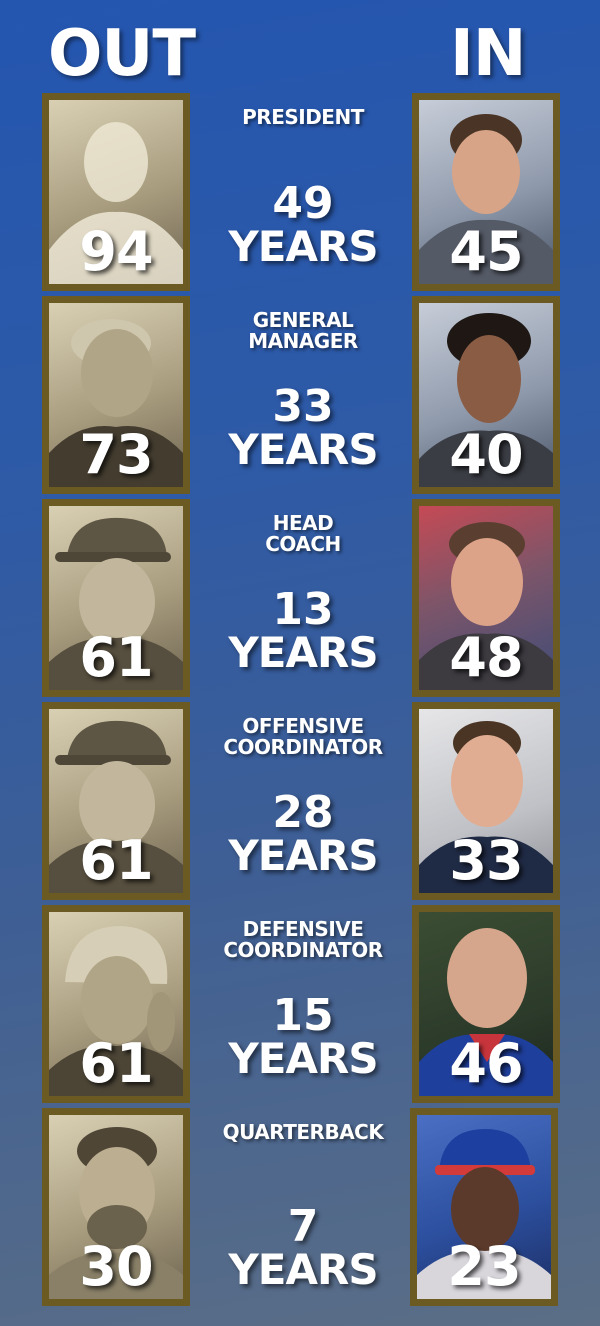 This screenshot has height=1326, width=600. Describe the element at coordinates (303, 939) in the screenshot. I see `role-title: DEFENSIVE COORDINATOR` at that location.